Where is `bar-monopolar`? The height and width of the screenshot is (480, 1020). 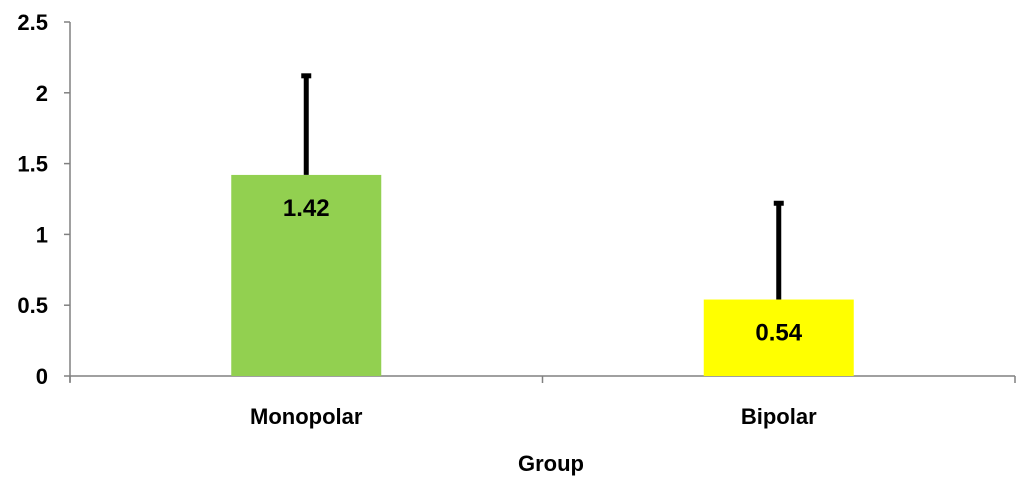
bar-monopolar is located at coordinates (306, 275).